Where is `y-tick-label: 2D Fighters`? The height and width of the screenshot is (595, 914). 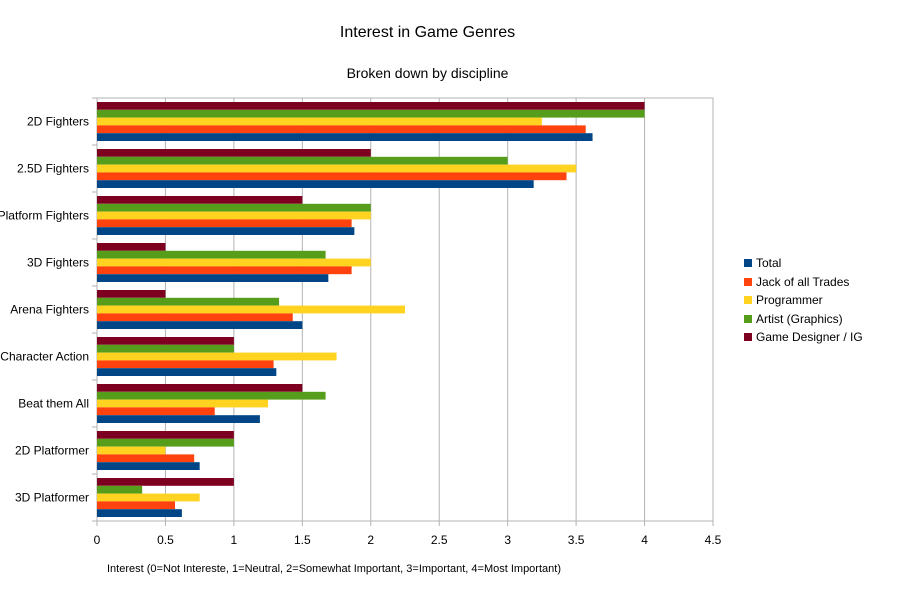
y-tick-label: 2D Fighters is located at coordinates (58, 122).